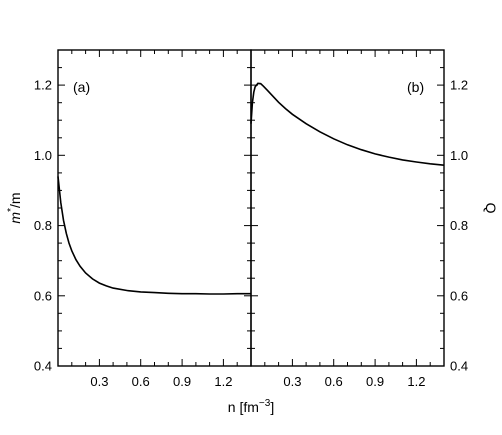 This screenshot has width=502, height=435. Describe the element at coordinates (347, 124) in the screenshot. I see `panel-b-curve` at that location.